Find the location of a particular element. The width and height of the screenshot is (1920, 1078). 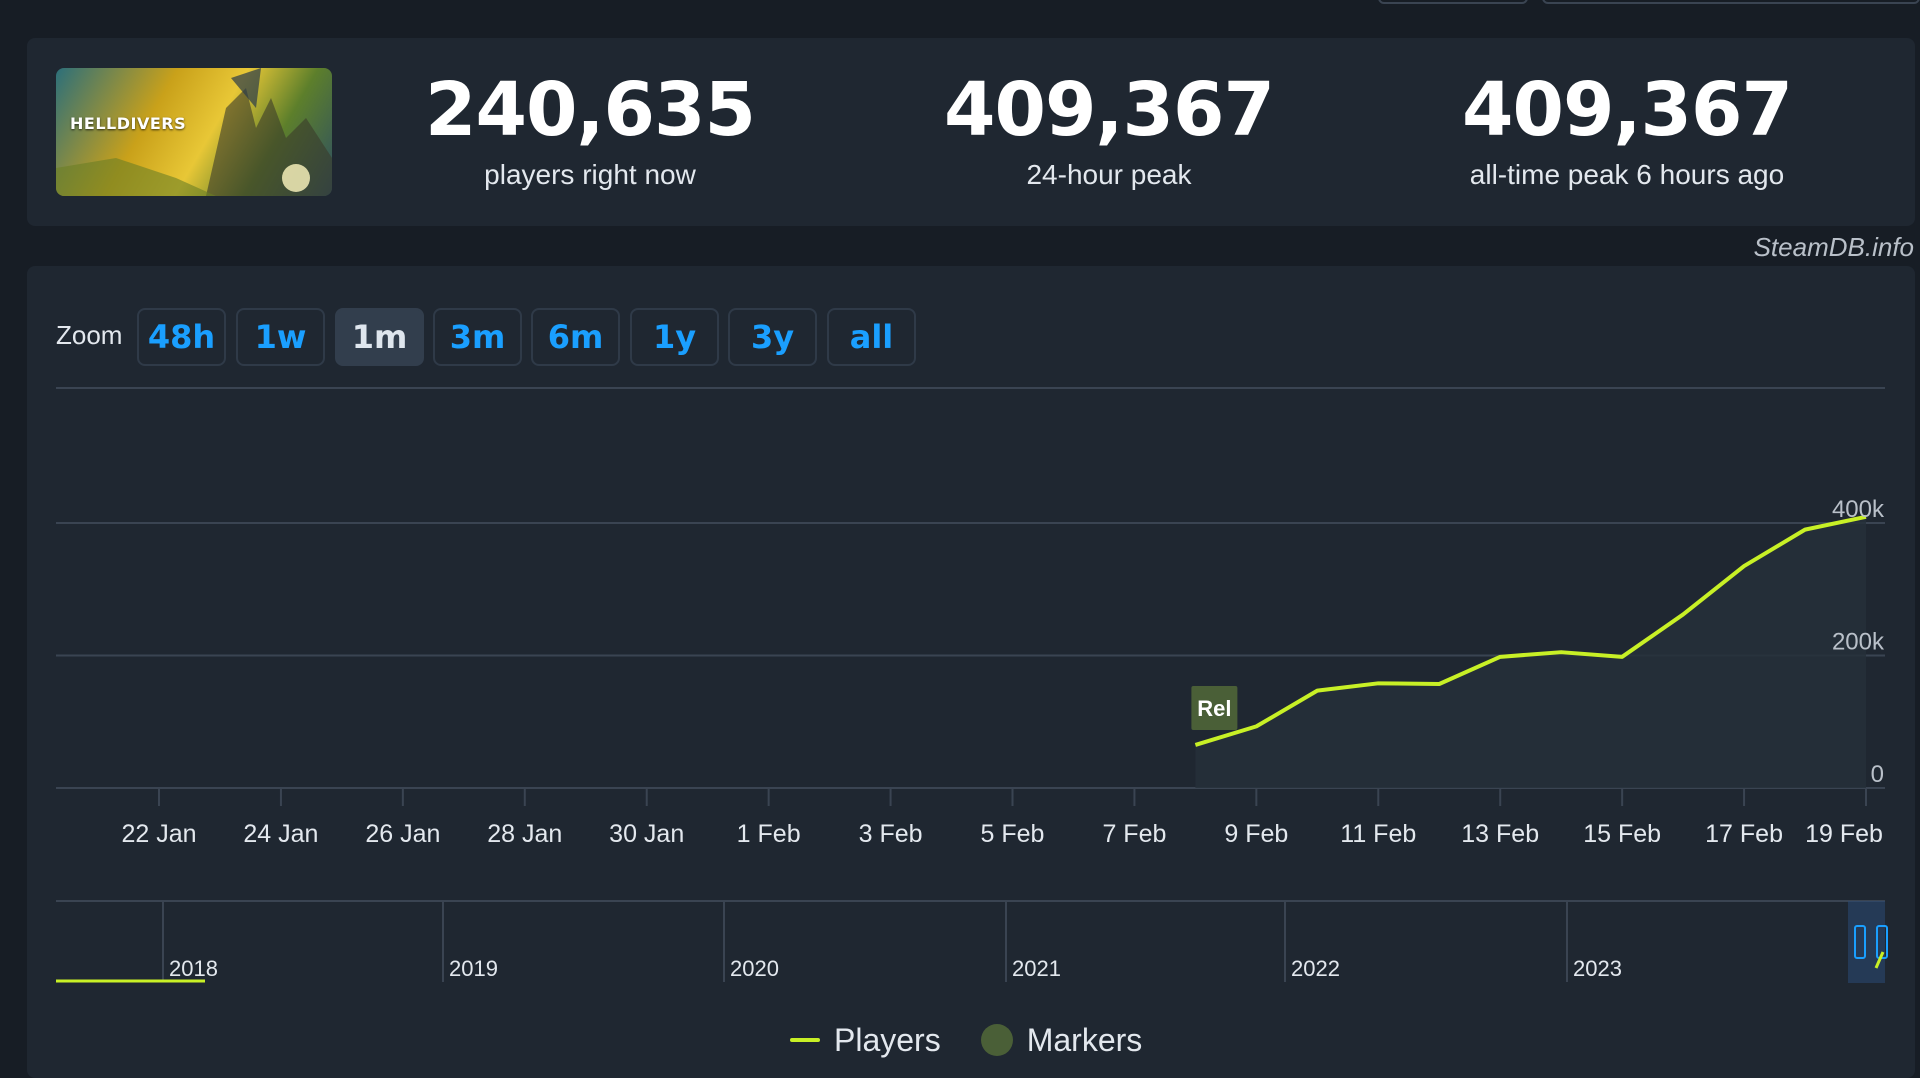

navigator-year-label: 2021 is located at coordinates (1036, 968).